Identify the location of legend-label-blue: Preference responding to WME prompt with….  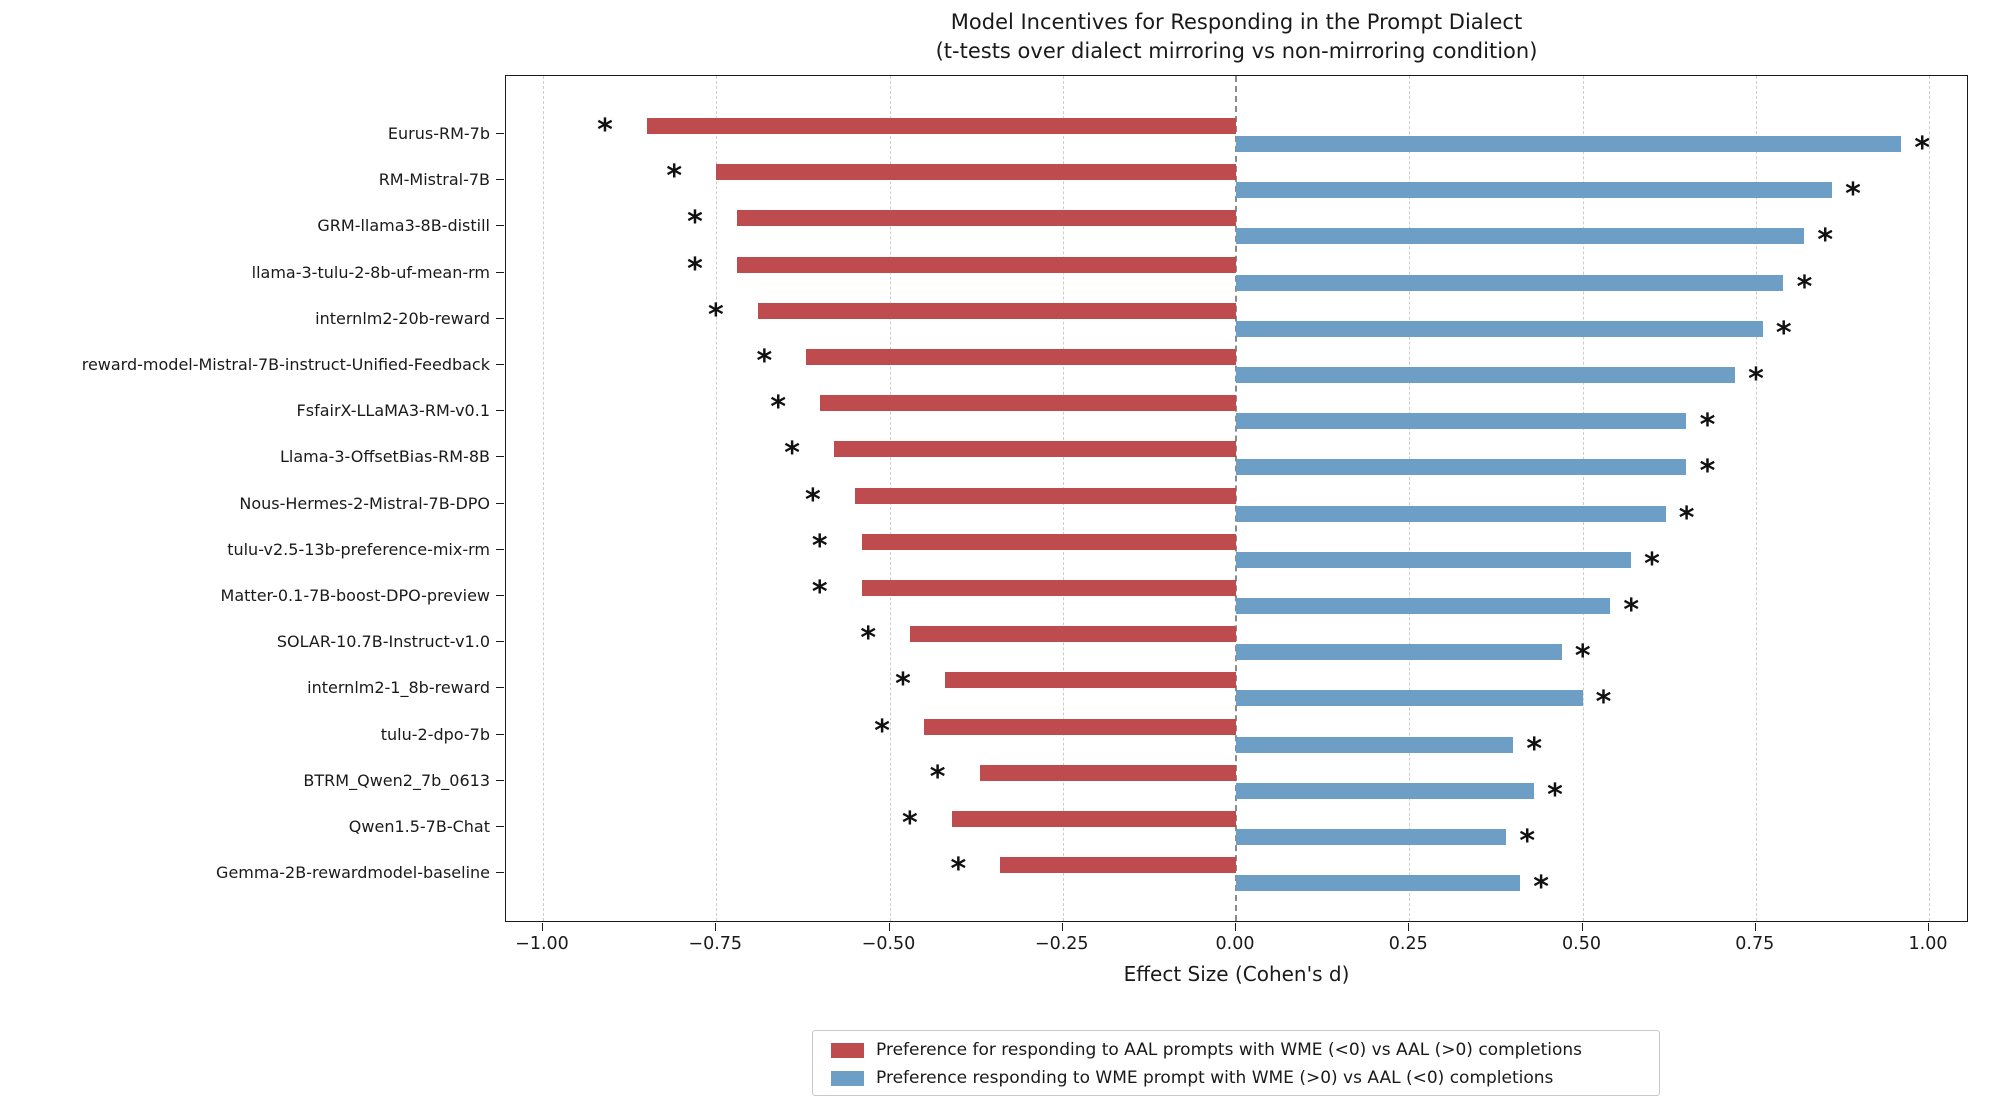
(1215, 1078).